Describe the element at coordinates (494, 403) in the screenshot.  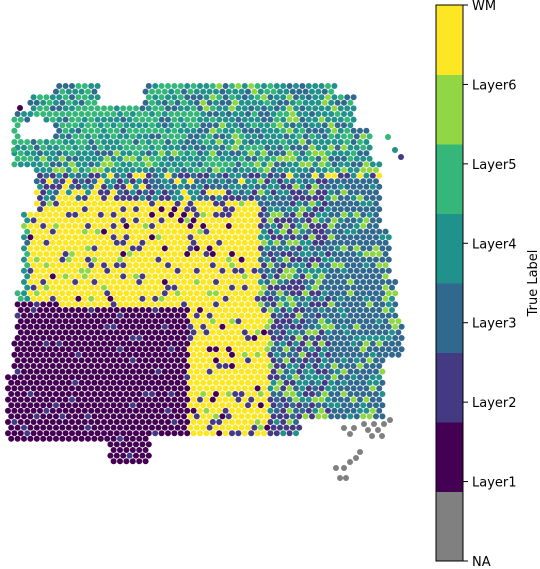
I see `colorbar-tick-label-layer2: Layer2` at that location.